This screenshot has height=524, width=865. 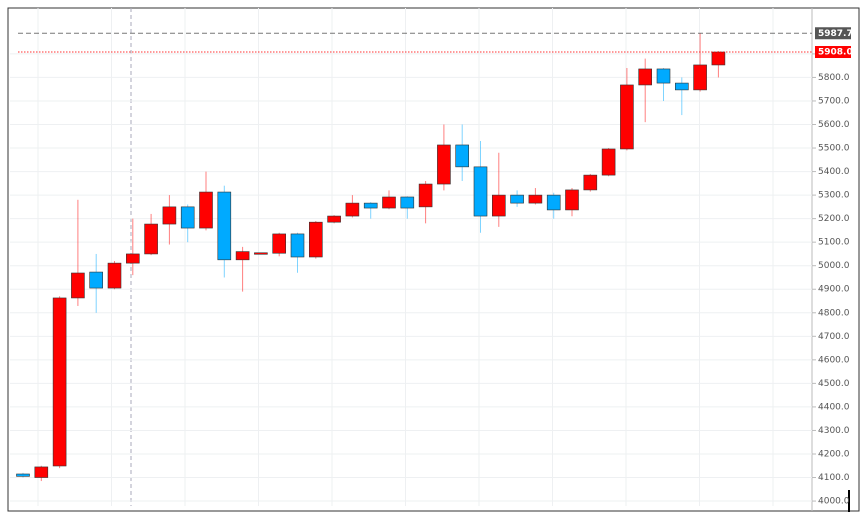 What do you see at coordinates (835, 53) in the screenshot?
I see `price-label: 5908.0` at bounding box center [835, 53].